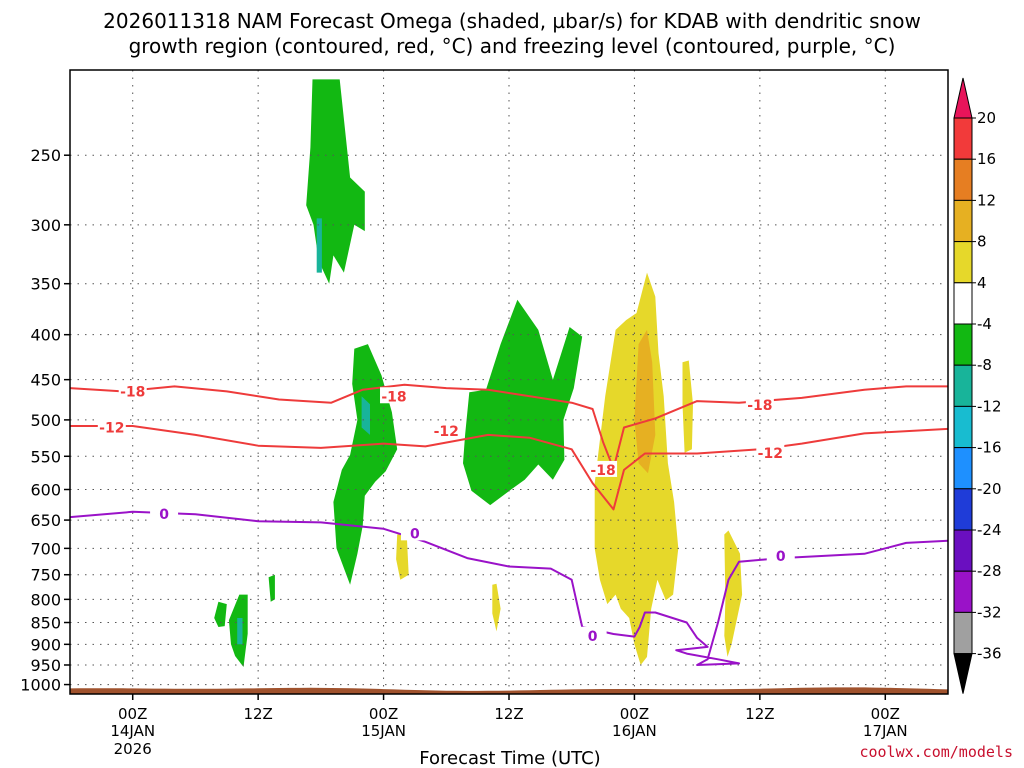  I want to click on colorbar-label-7: -12, so click(989, 406).